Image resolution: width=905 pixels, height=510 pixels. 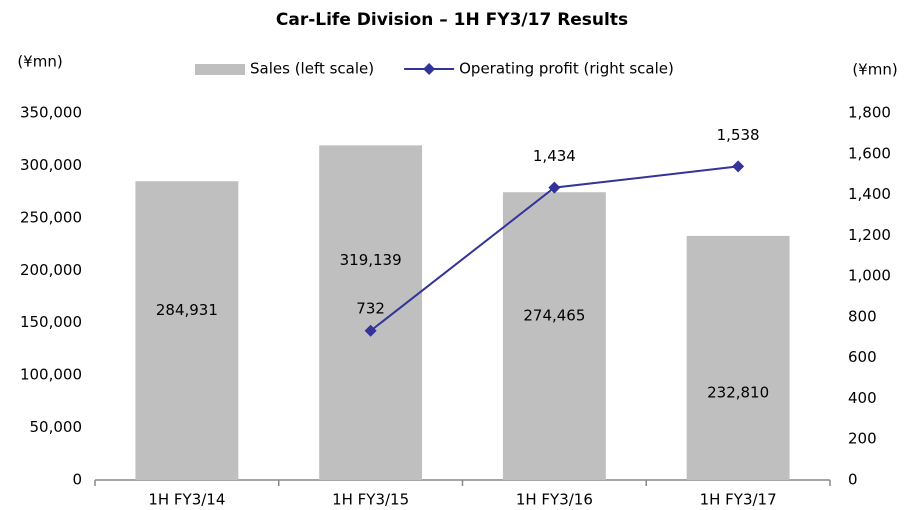 I want to click on y-tick-label: 0, so click(x=77, y=480).